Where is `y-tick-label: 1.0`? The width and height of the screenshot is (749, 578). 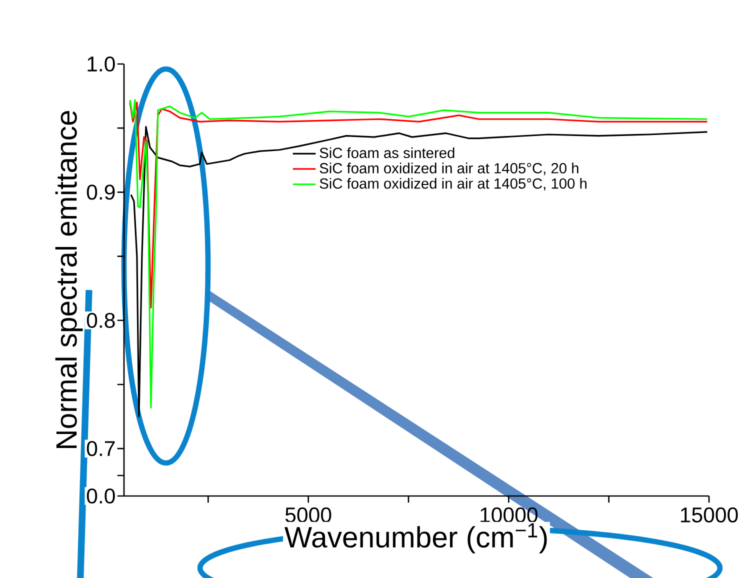 y-tick-label: 1.0 is located at coordinates (101, 64).